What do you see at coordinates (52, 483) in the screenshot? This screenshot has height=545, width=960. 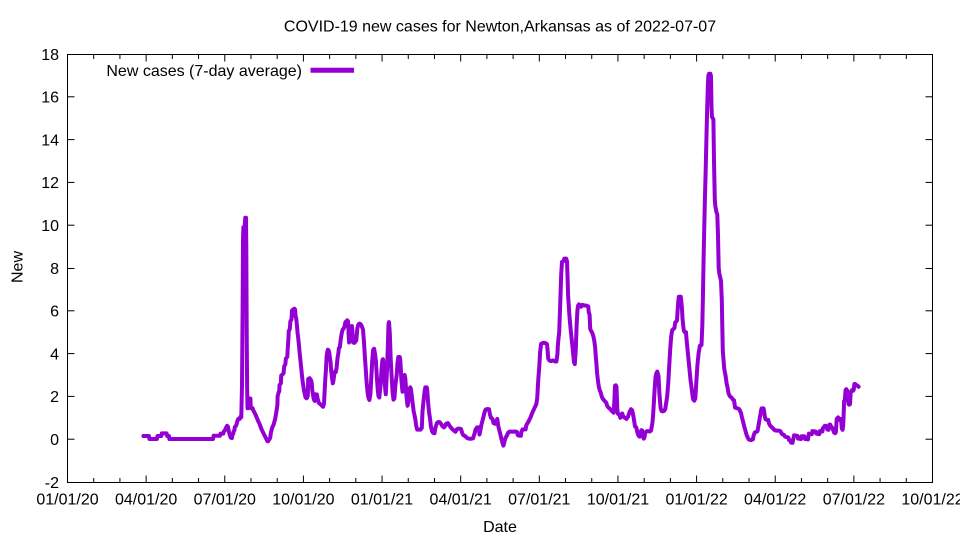 I see `svg-text: -2` at bounding box center [52, 483].